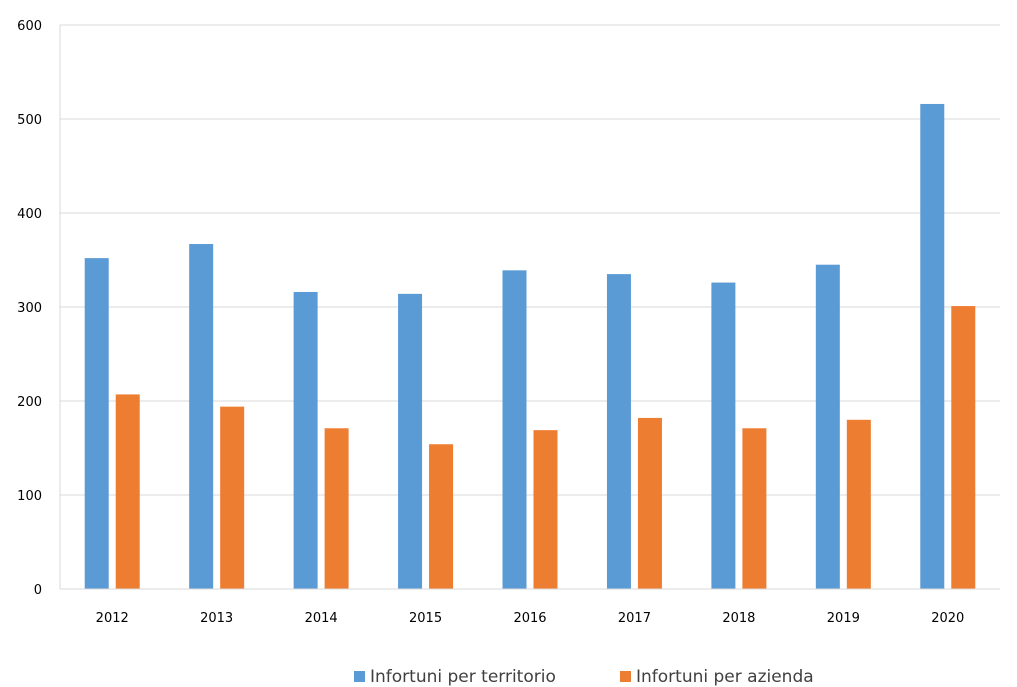  What do you see at coordinates (29, 214) in the screenshot?
I see `y-tick-label: 400` at bounding box center [29, 214].